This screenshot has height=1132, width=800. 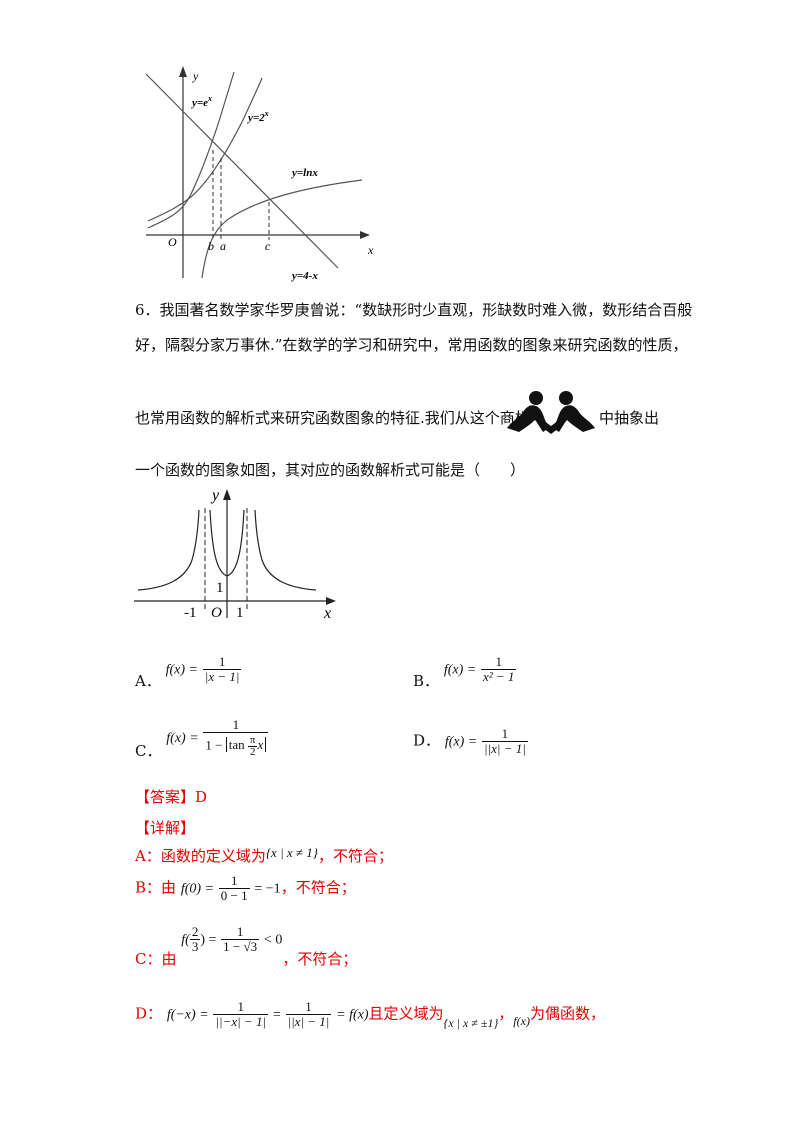 What do you see at coordinates (318, 887) in the screenshot?
I see `solution-b-post: ，不符合；` at bounding box center [318, 887].